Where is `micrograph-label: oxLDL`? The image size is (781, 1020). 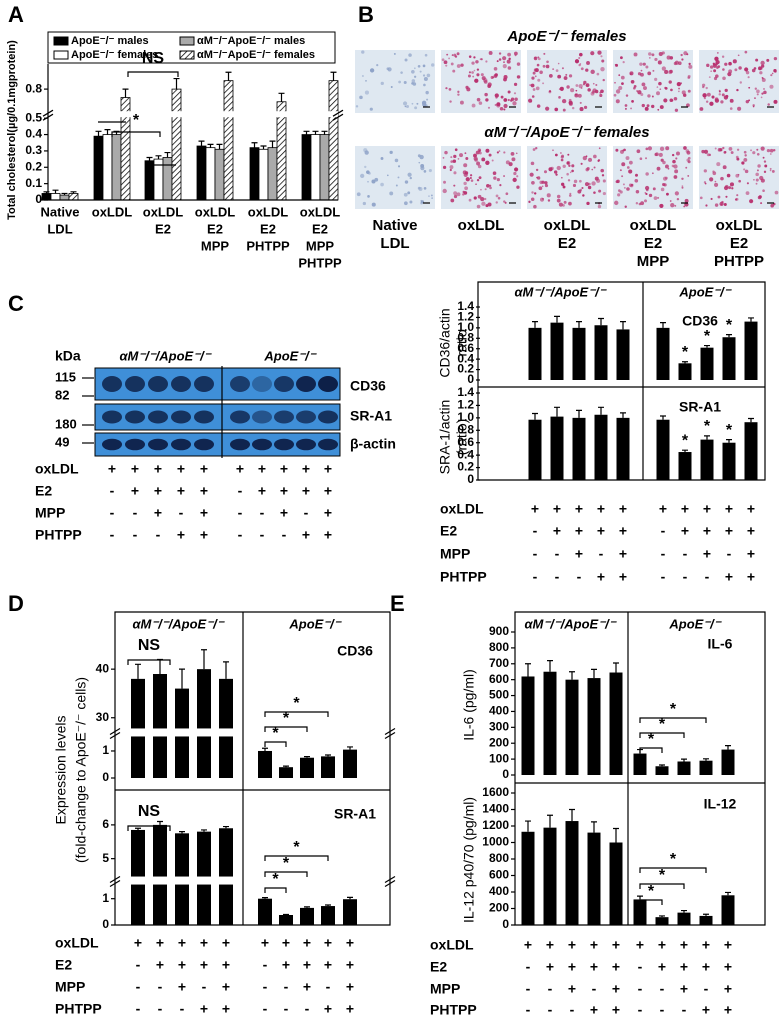 micrograph-label: oxLDL is located at coordinates (653, 225).